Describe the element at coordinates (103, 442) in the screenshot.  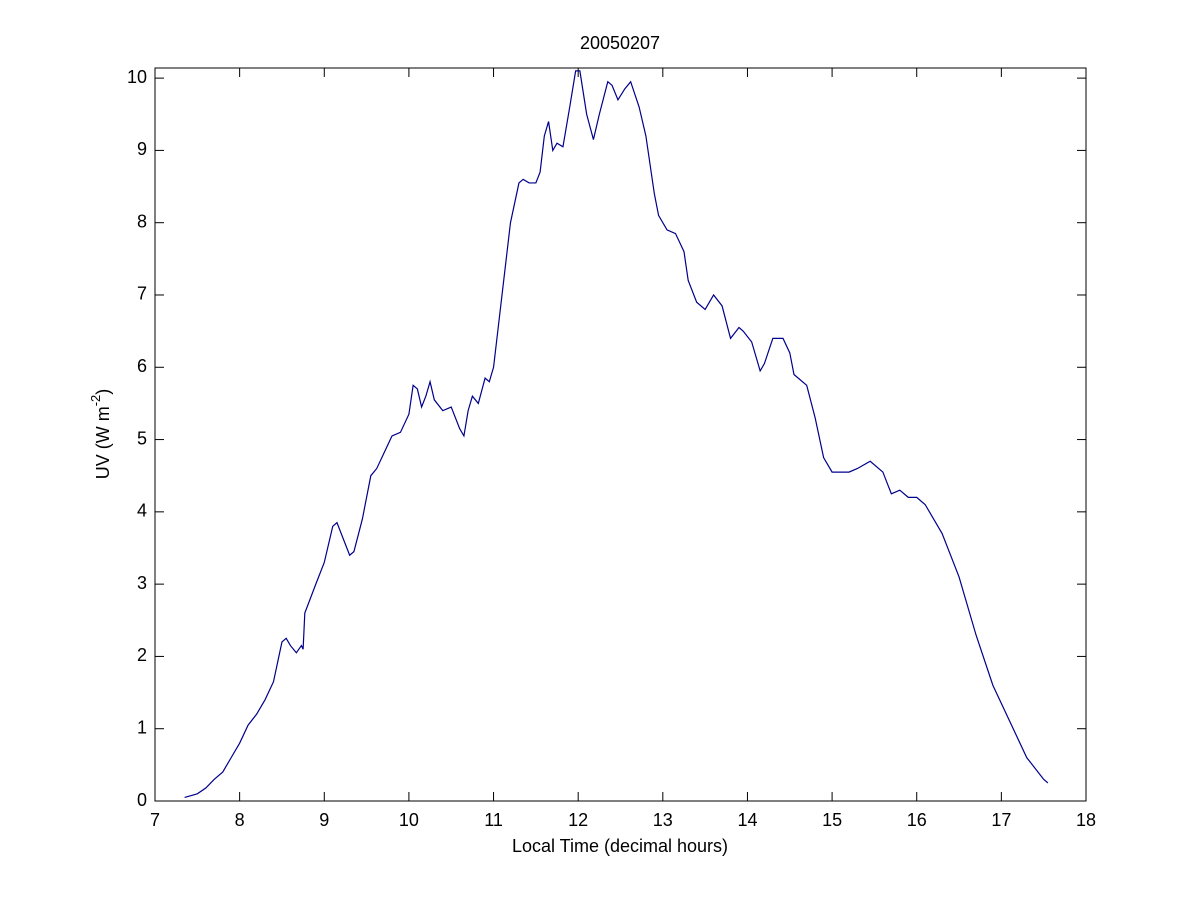
I see `y-label-text: UV (W m` at that location.